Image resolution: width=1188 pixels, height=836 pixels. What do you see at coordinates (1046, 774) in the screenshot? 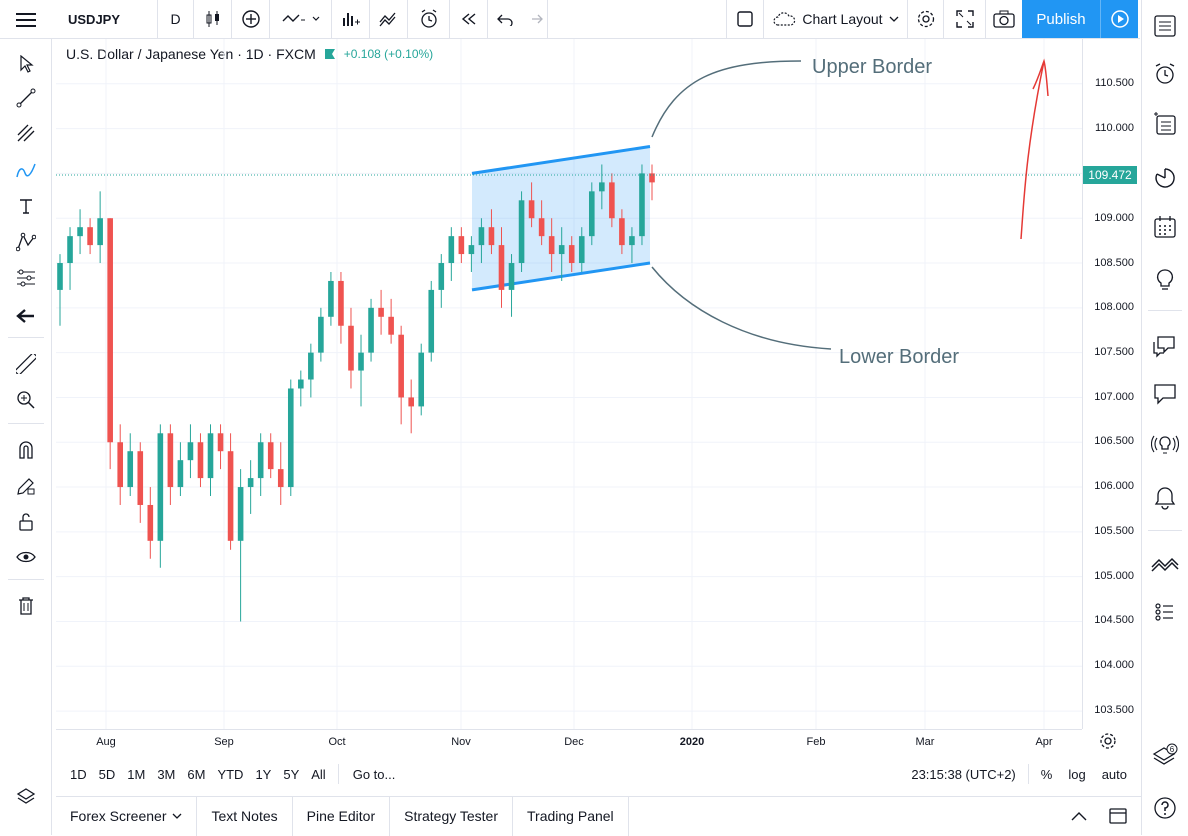
I see `percent-toggle: %` at bounding box center [1046, 774].